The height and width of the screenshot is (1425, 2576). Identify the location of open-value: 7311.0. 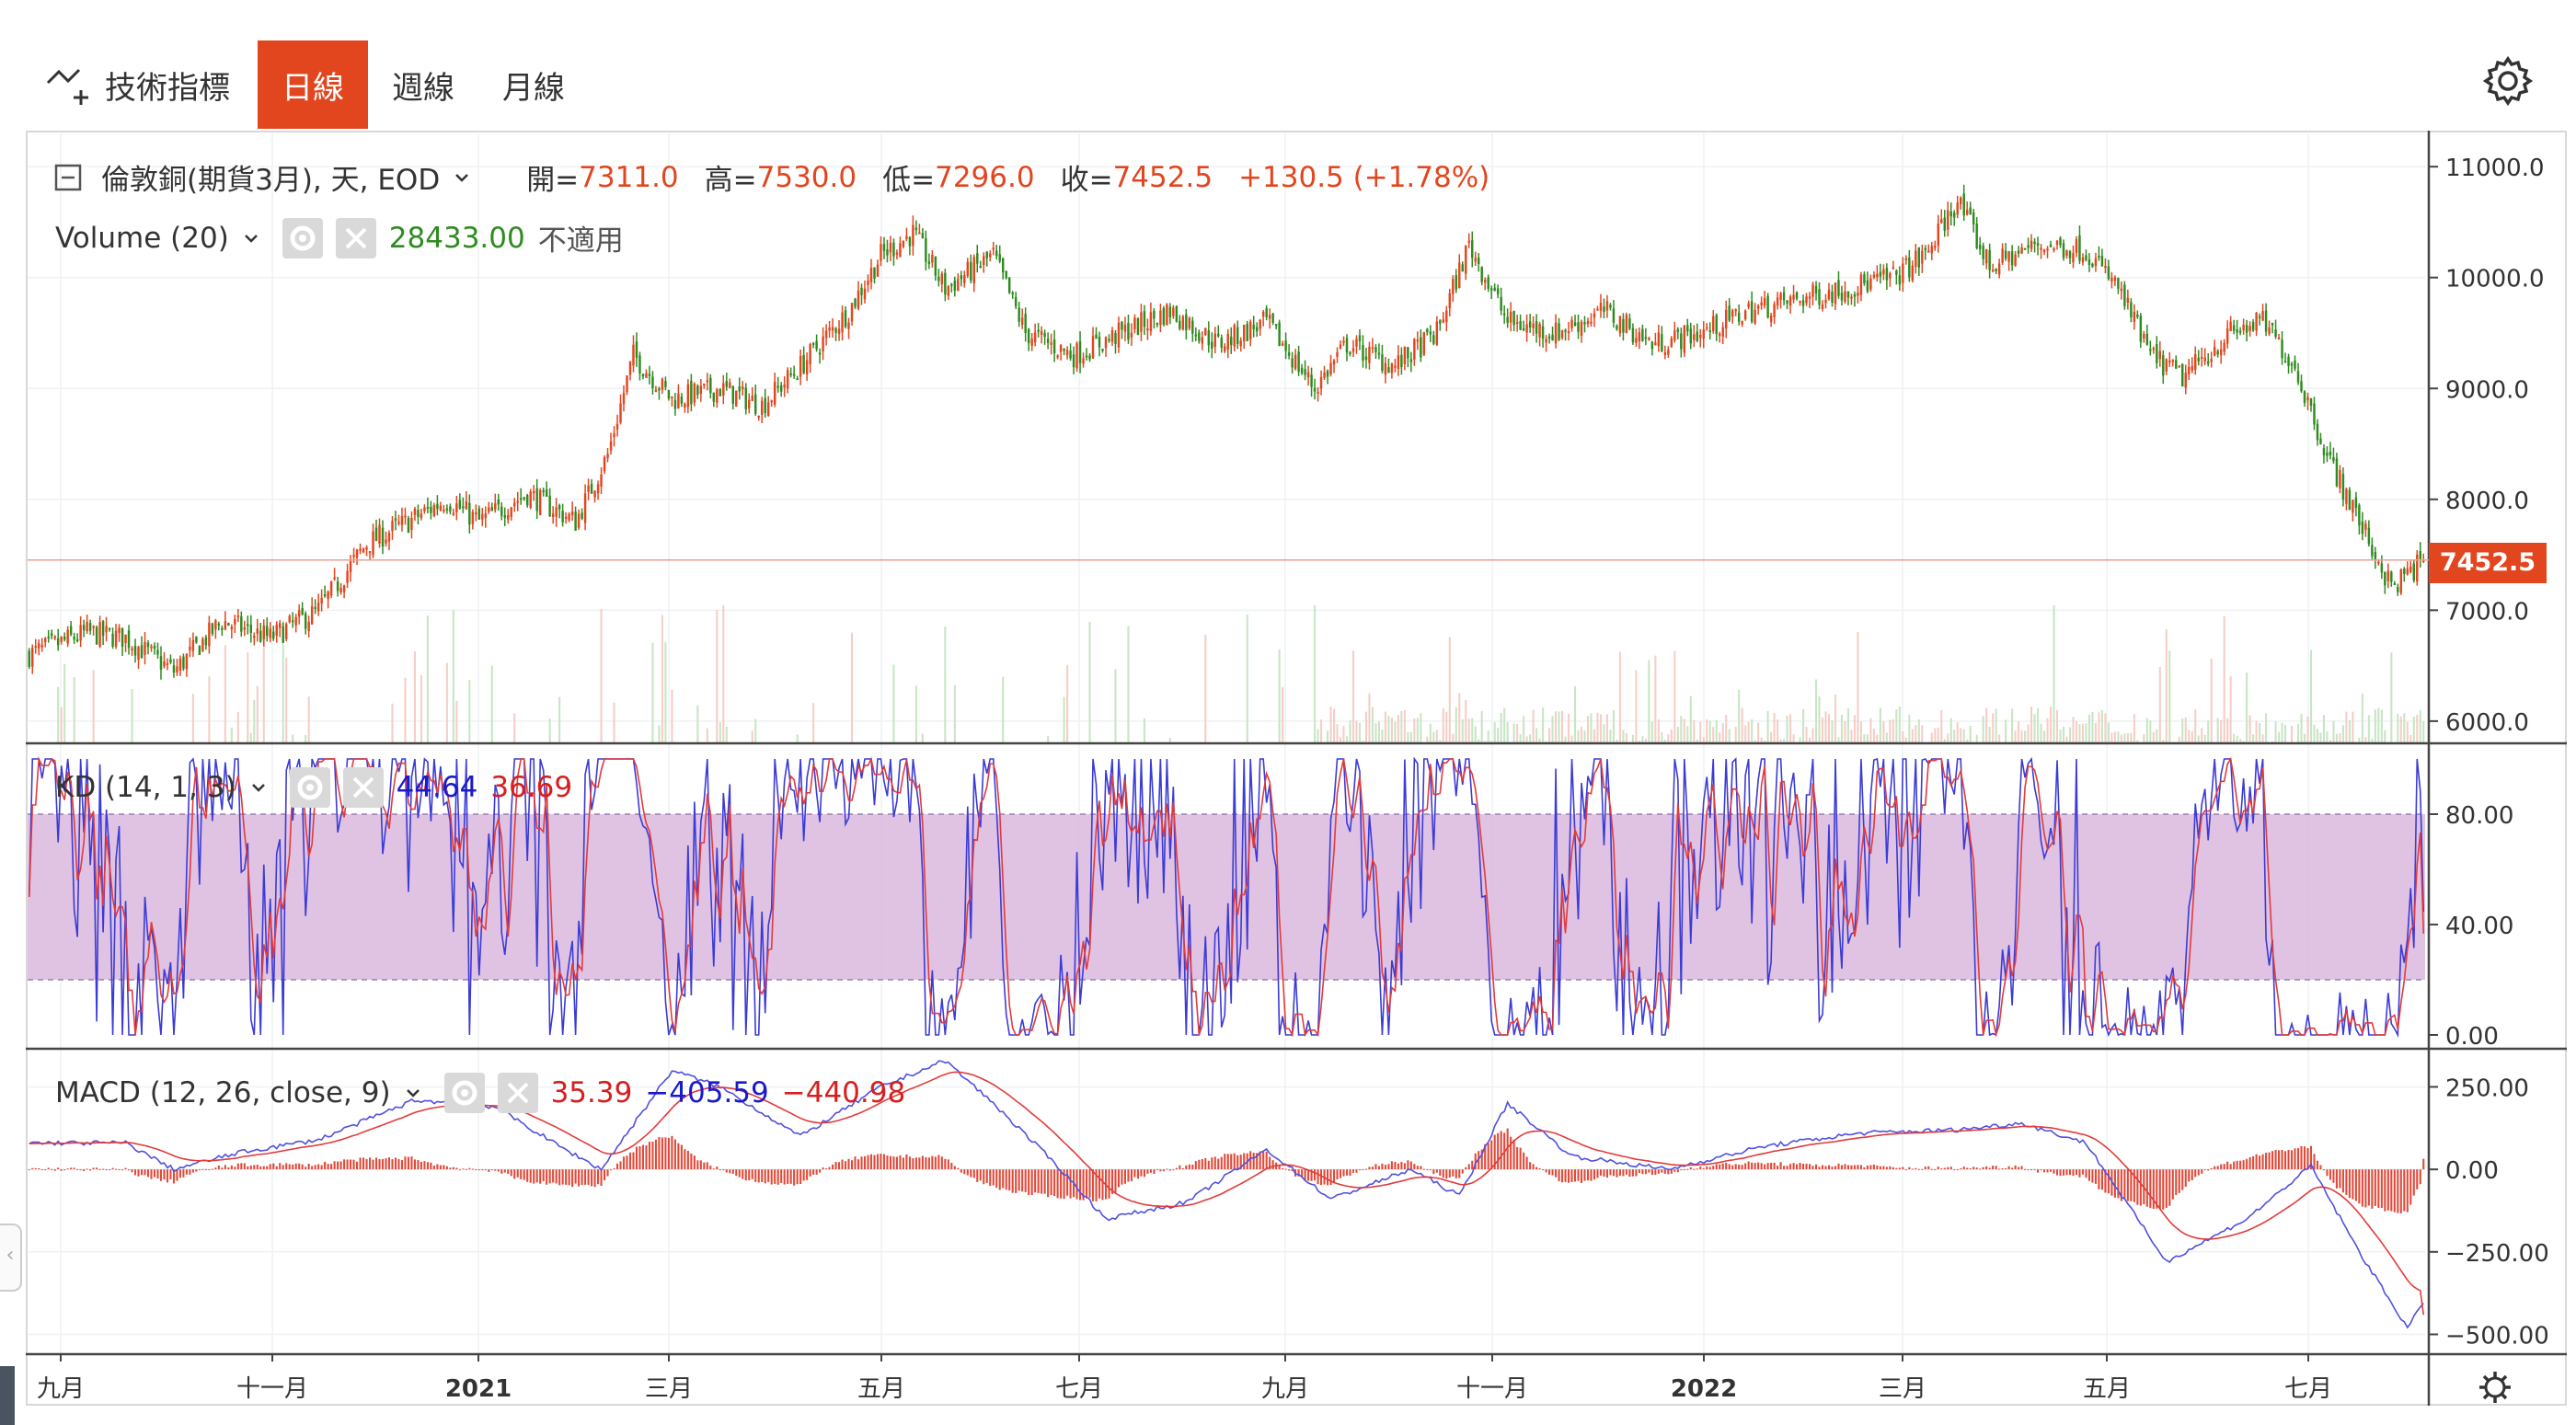
(629, 177).